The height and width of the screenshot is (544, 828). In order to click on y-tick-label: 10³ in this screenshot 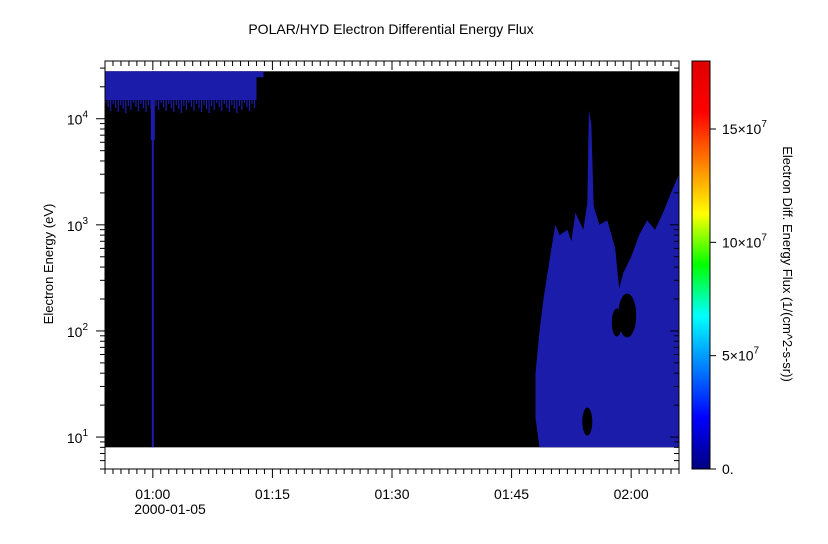, I will do `click(78, 225)`.